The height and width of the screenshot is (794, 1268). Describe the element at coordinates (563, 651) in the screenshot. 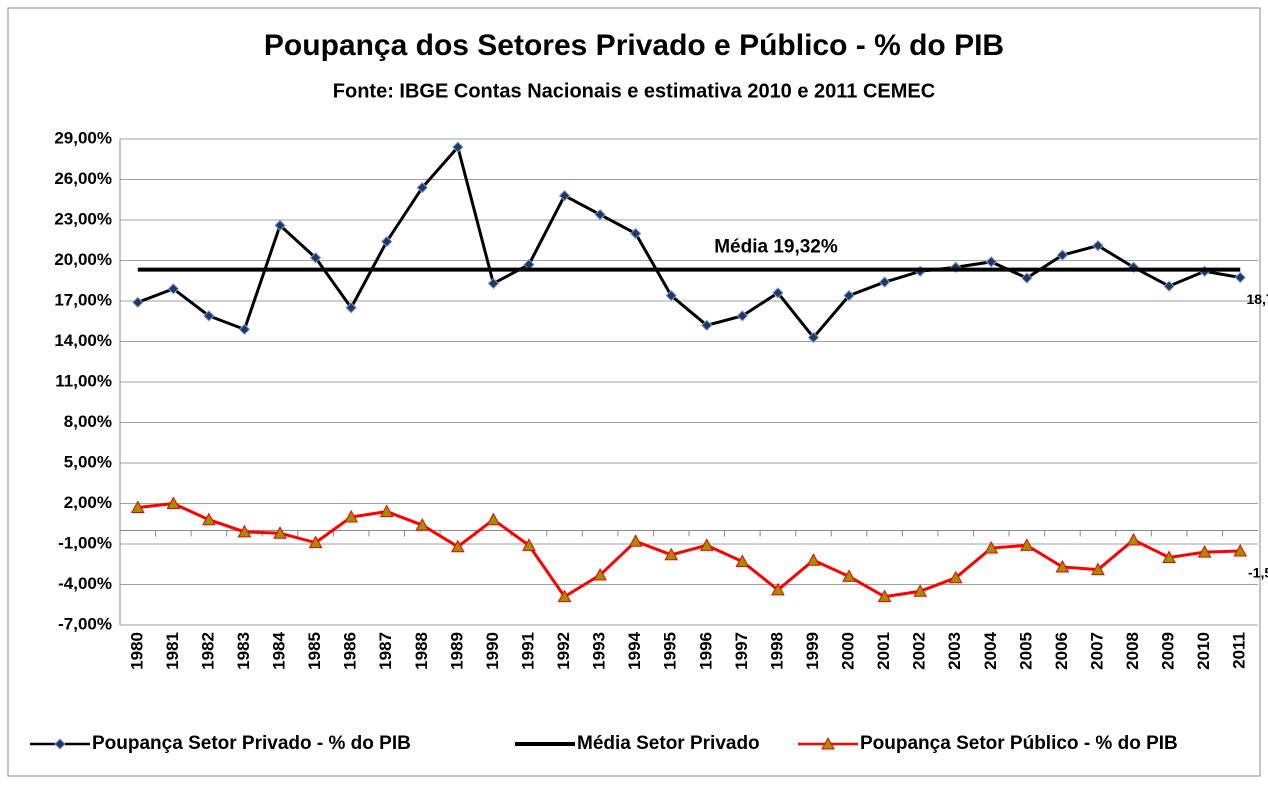

I see `x-tick-label: 1992` at that location.